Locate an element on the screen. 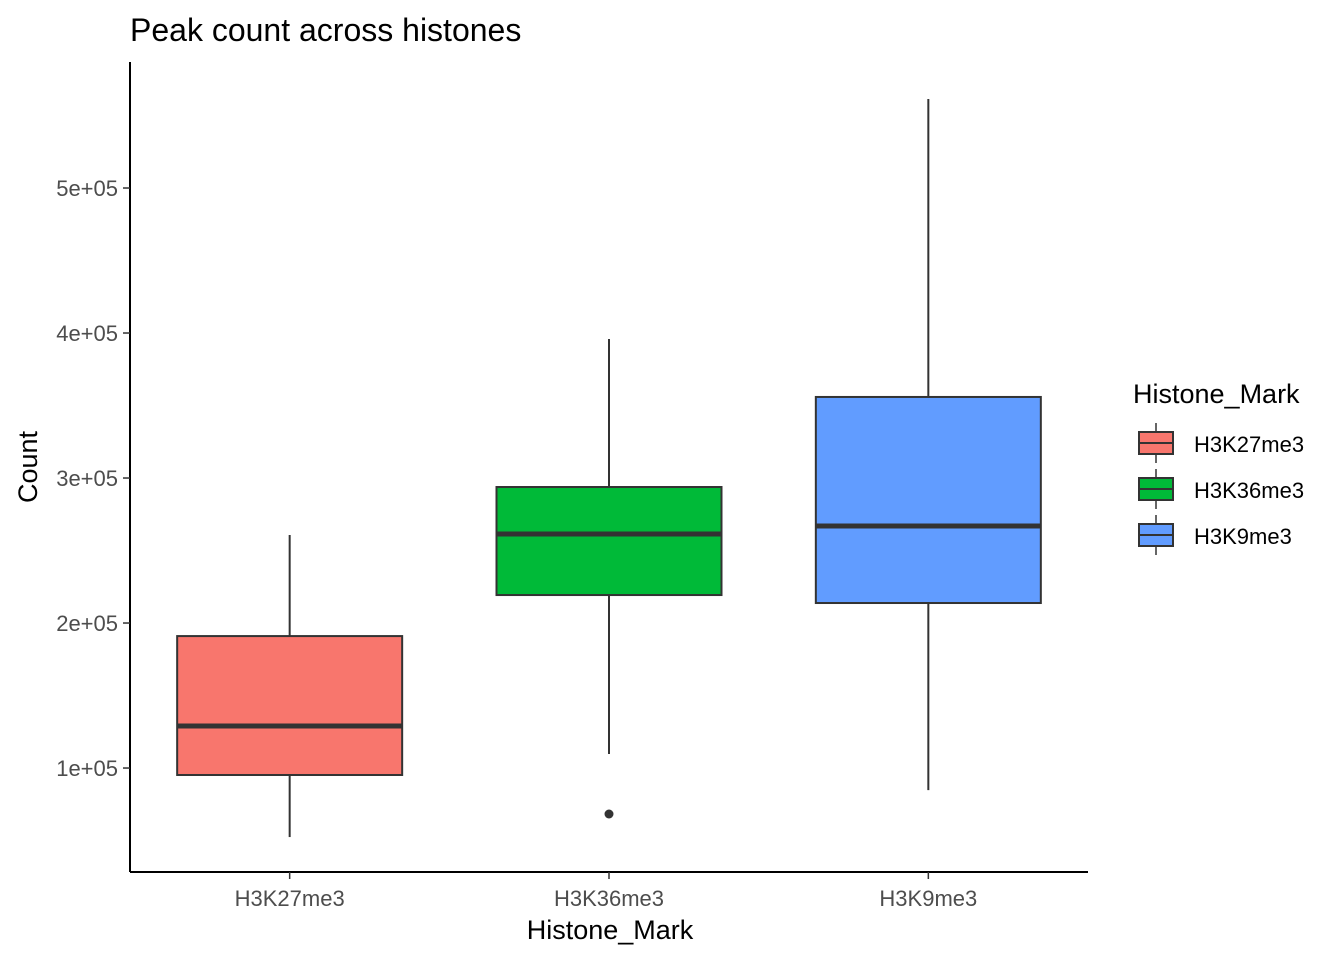  x-tick-label: H3K27me3 is located at coordinates (290, 898).